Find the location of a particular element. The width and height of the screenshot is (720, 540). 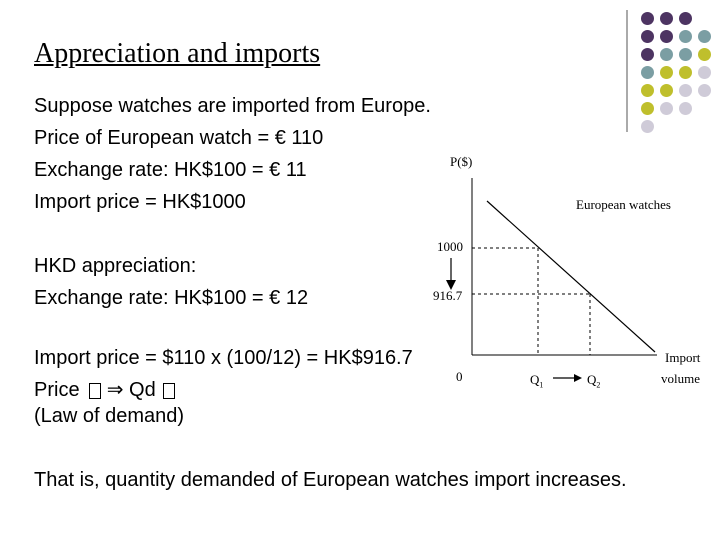

x-axis-label-line1: Import is located at coordinates (683, 357).